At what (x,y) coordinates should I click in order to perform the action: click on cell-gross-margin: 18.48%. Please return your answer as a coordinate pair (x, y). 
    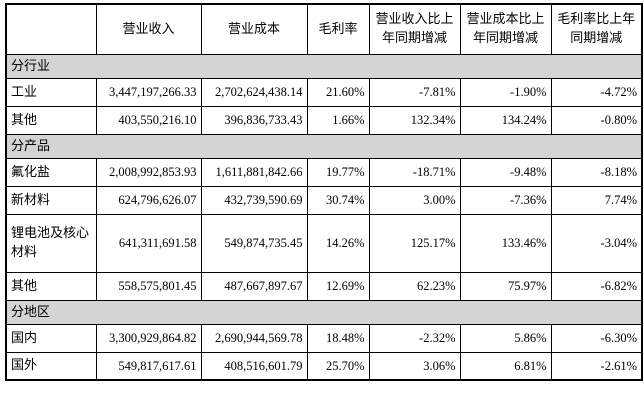
    Looking at the image, I should click on (338, 338).